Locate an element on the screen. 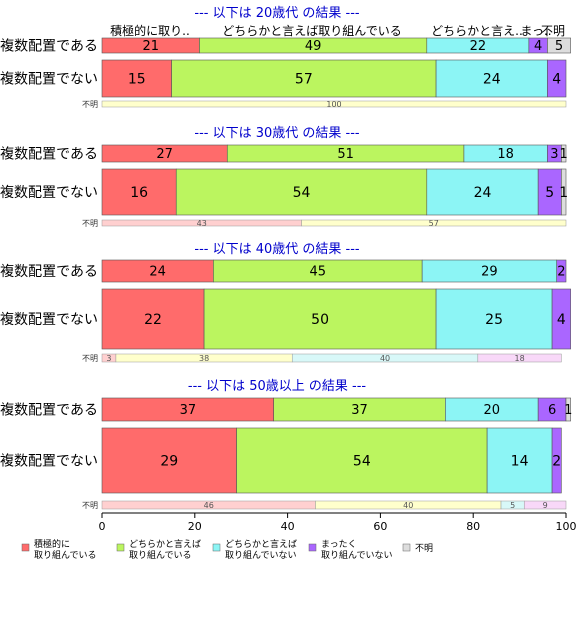 The width and height of the screenshot is (580, 640). x-tick-label: 20 is located at coordinates (195, 526).